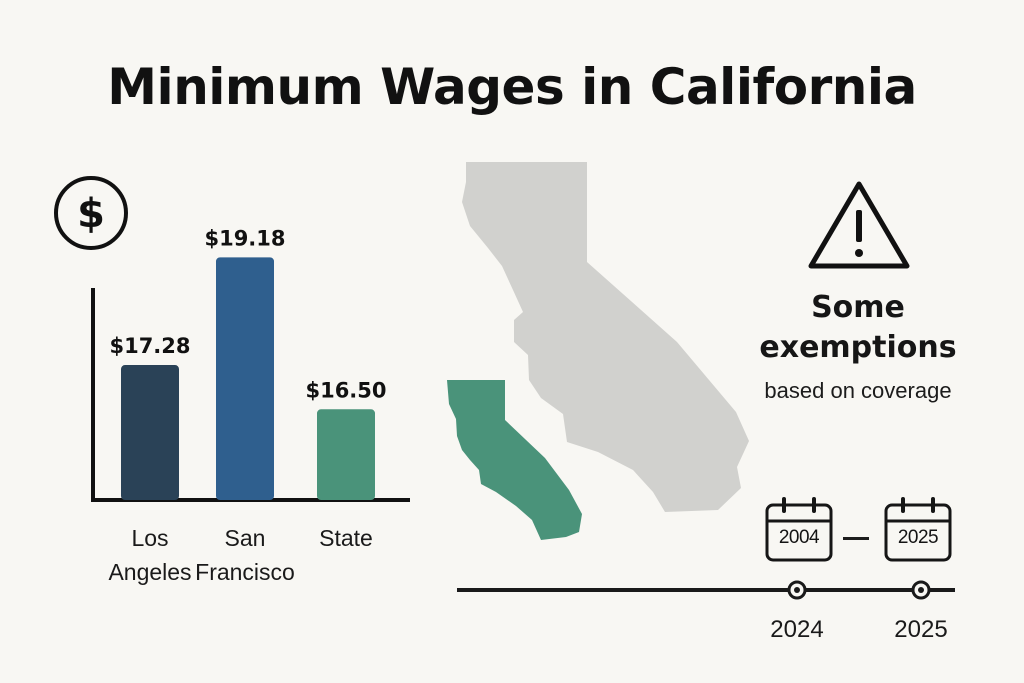 The image size is (1024, 683). Describe the element at coordinates (918, 537) in the screenshot. I see `calendar-end-year: 2025` at that location.